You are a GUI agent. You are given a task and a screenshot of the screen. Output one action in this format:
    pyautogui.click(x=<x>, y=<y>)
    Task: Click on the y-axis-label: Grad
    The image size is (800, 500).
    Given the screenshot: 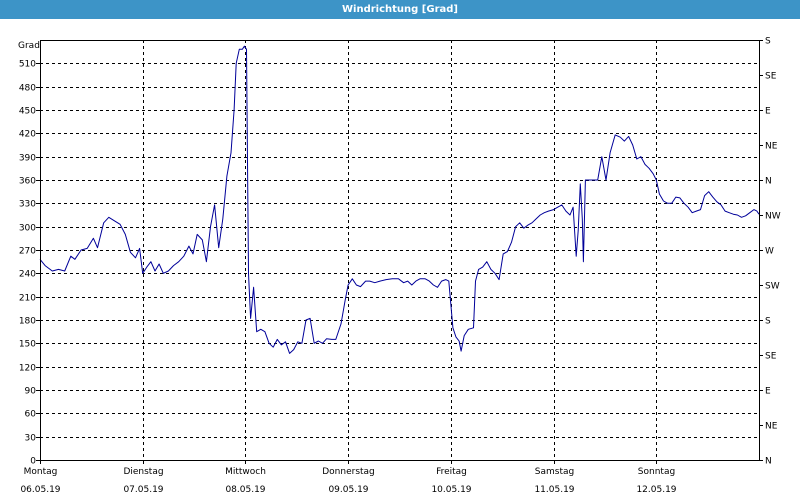 What is the action you would take?
    pyautogui.click(x=29, y=46)
    